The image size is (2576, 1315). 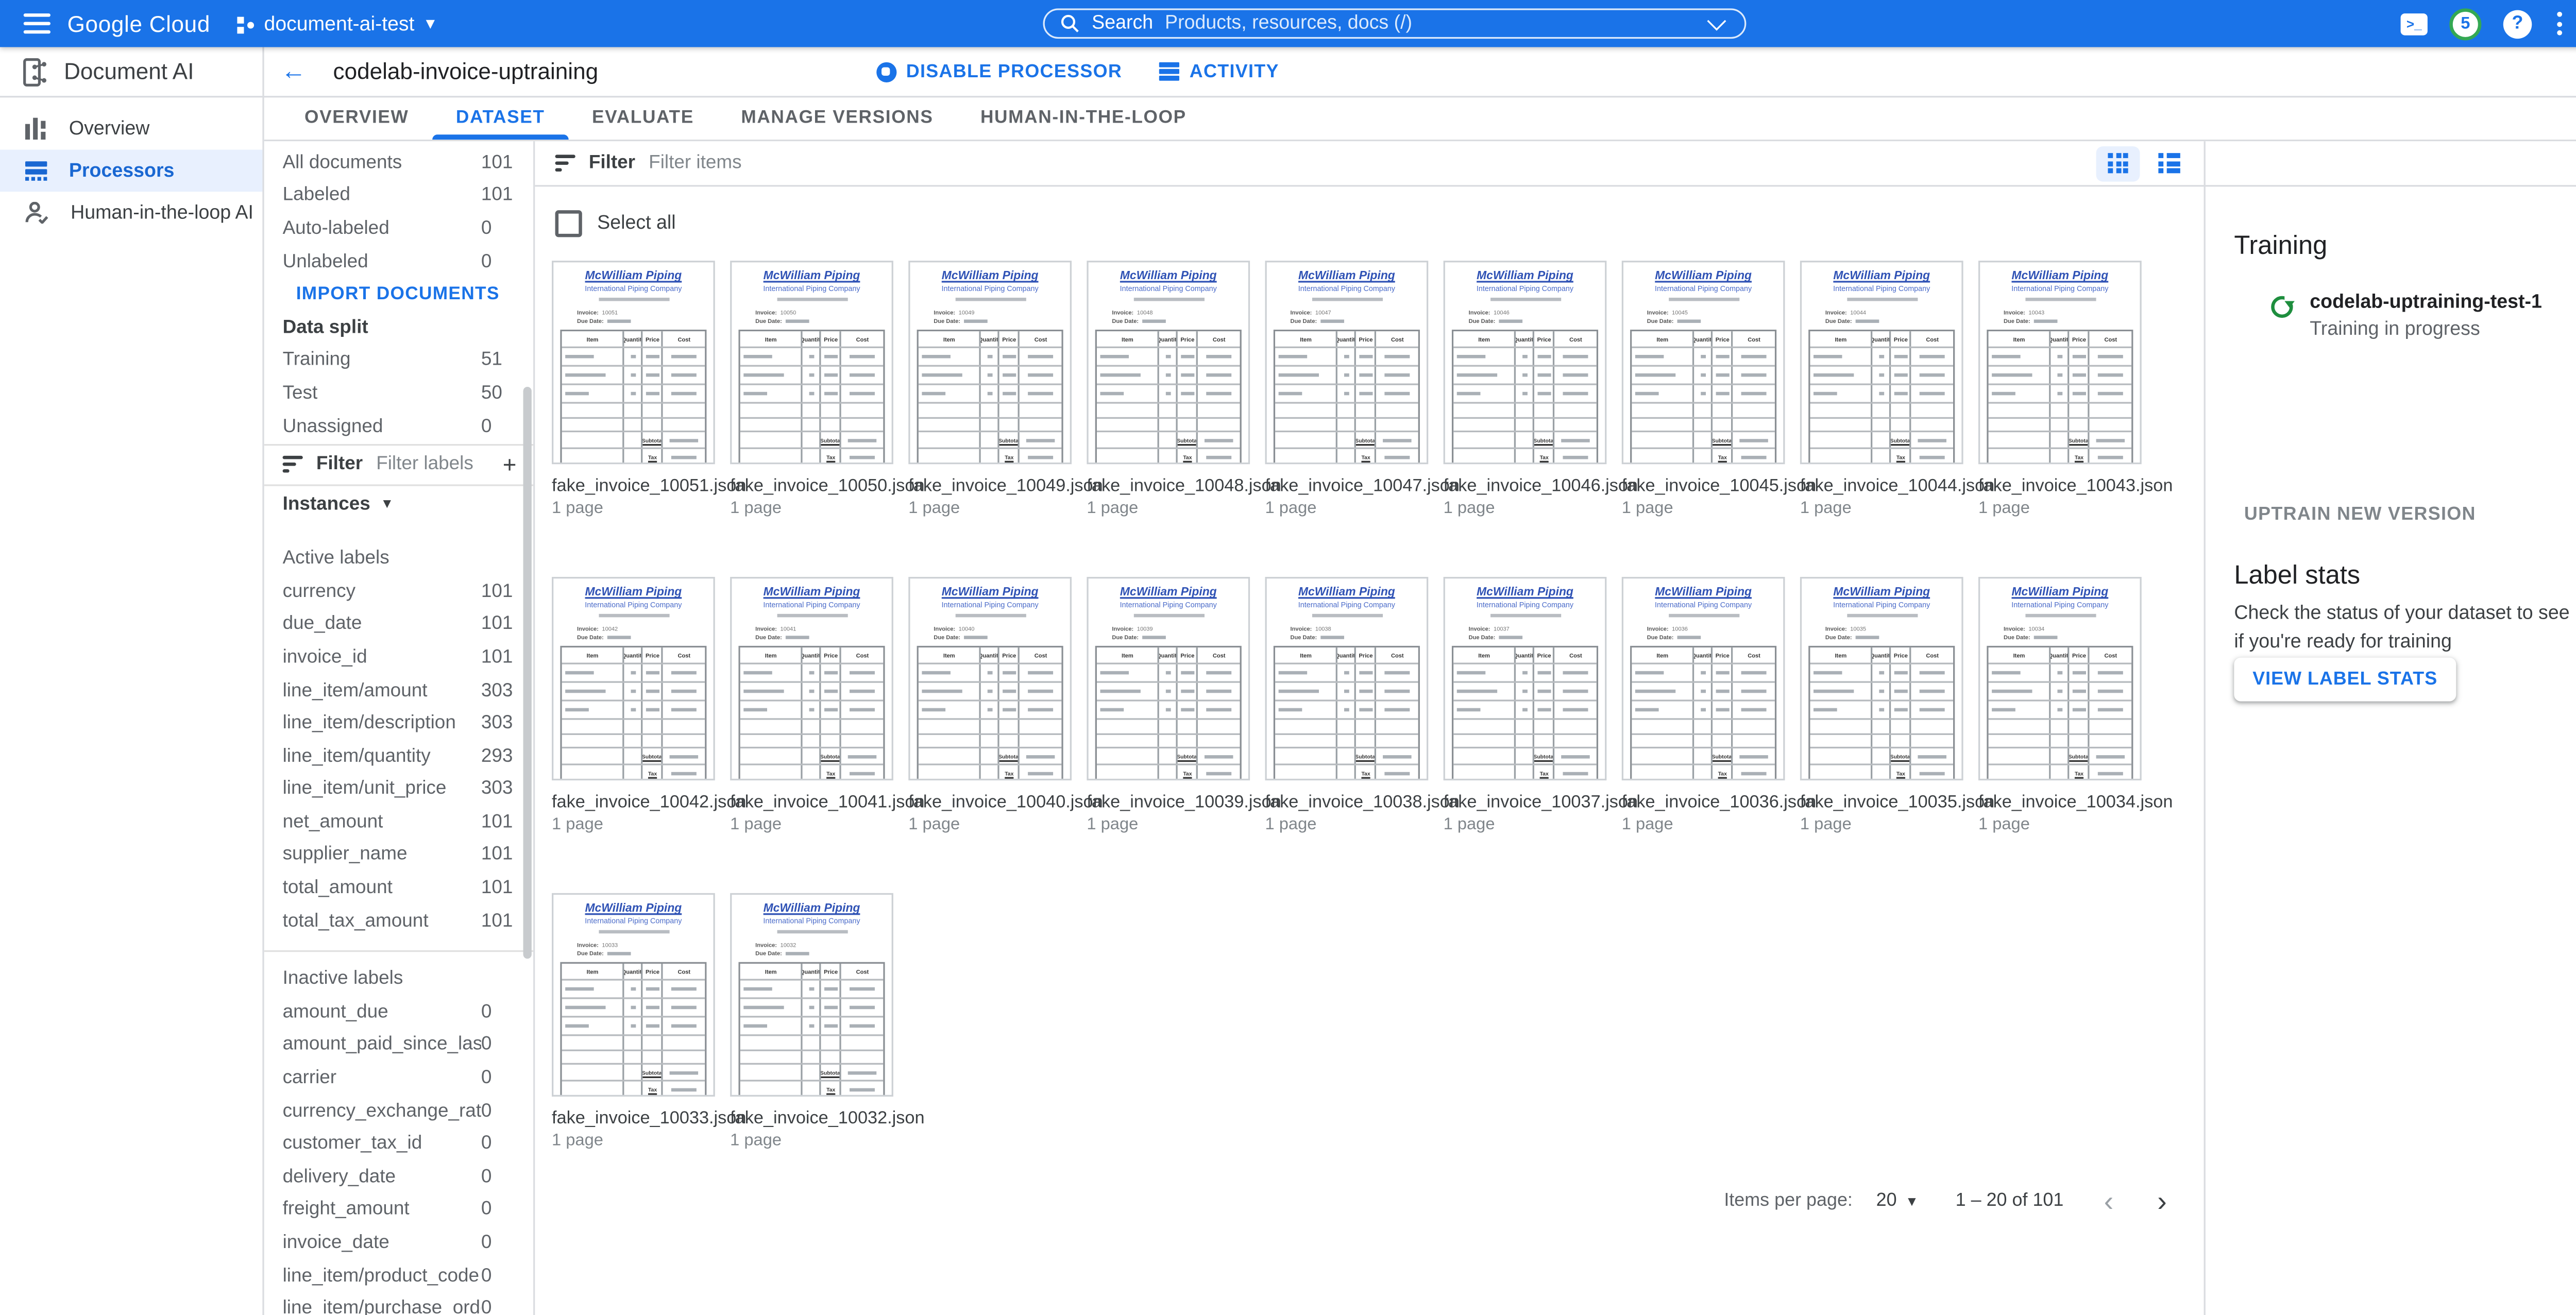 What do you see at coordinates (398, 789) in the screenshot?
I see `label-row: line_item/unit_price 303` at bounding box center [398, 789].